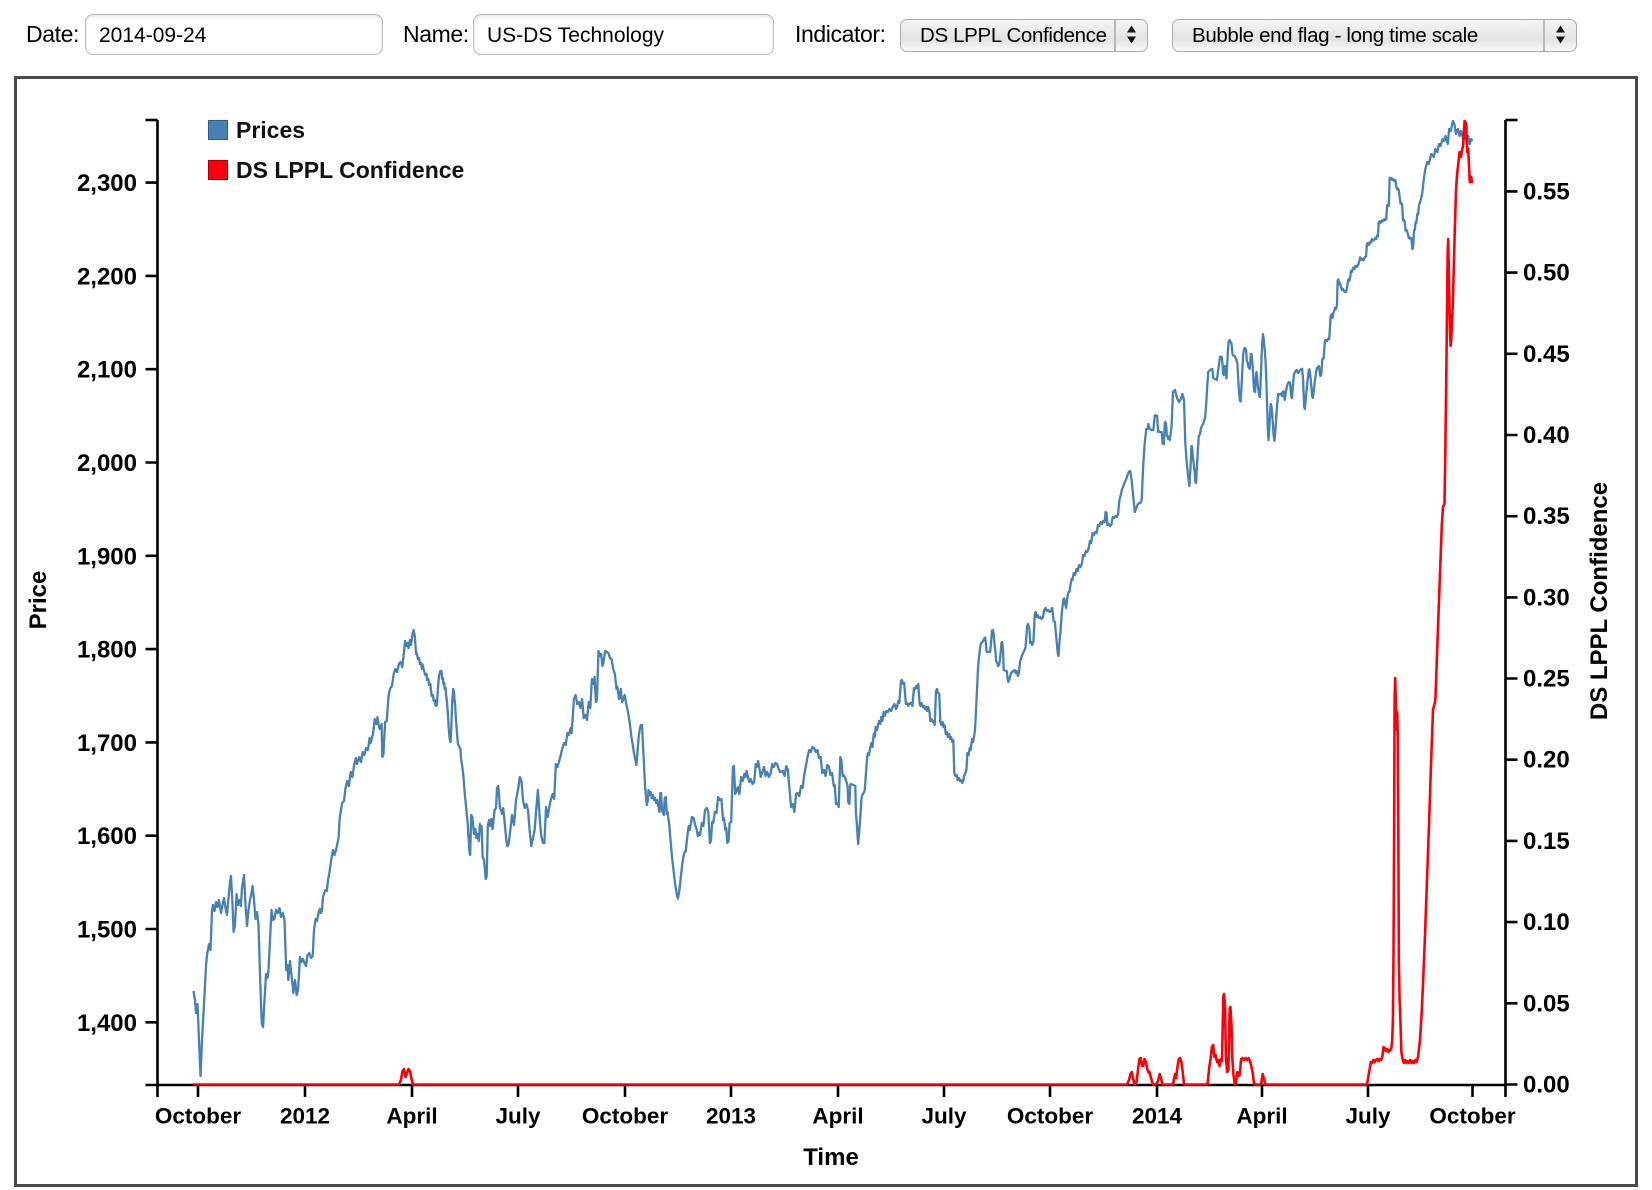 Image resolution: width=1652 pixels, height=1190 pixels. What do you see at coordinates (1546, 516) in the screenshot?
I see `svg-text: 0.35` at bounding box center [1546, 516].